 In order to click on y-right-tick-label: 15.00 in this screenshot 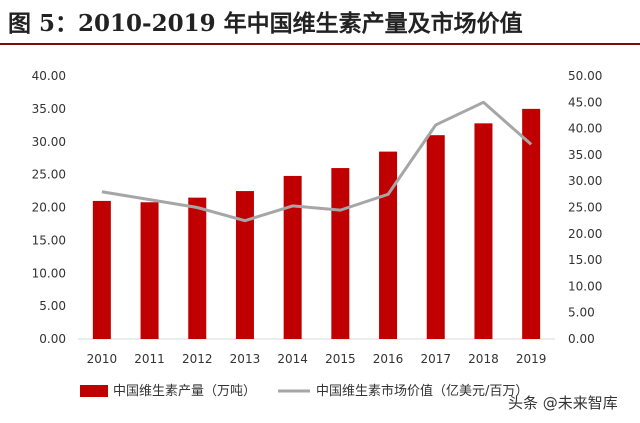, I will do `click(585, 260)`.